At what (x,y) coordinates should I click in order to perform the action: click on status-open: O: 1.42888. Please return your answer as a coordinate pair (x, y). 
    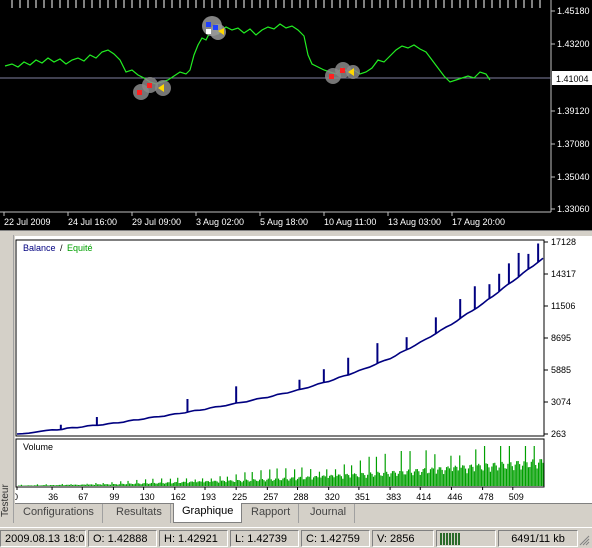
    Looking at the image, I should click on (122, 538).